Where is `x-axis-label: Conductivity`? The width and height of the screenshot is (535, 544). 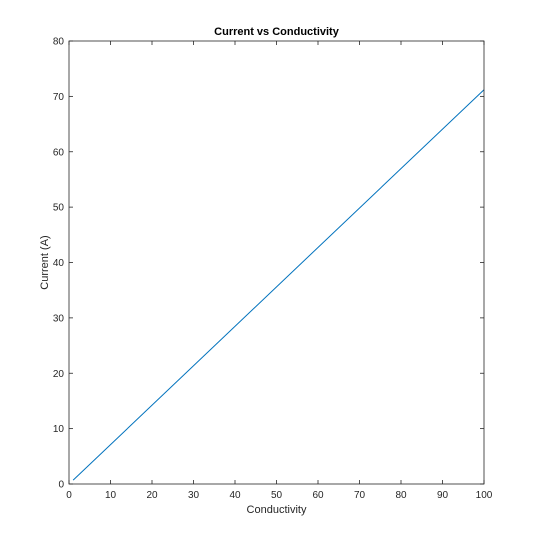
x-axis-label: Conductivity is located at coordinates (277, 510).